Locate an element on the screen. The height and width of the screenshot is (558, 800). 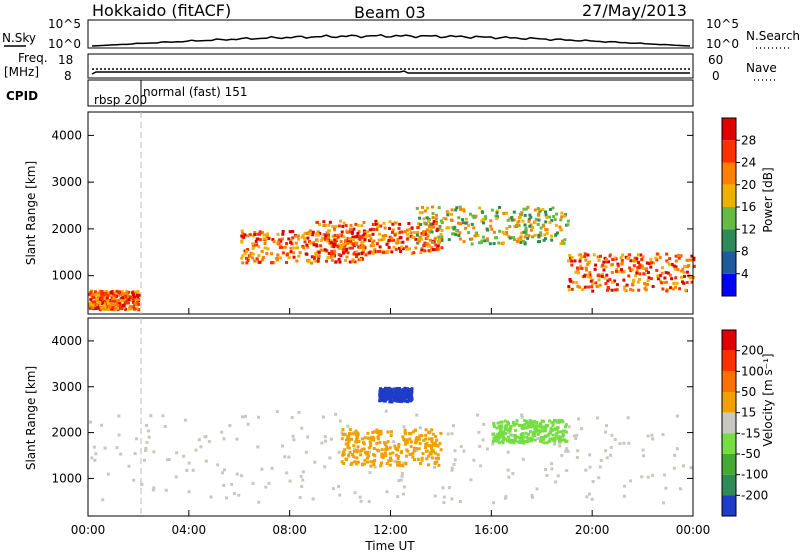
colorbar-tick-label: 16 is located at coordinates (748, 207).